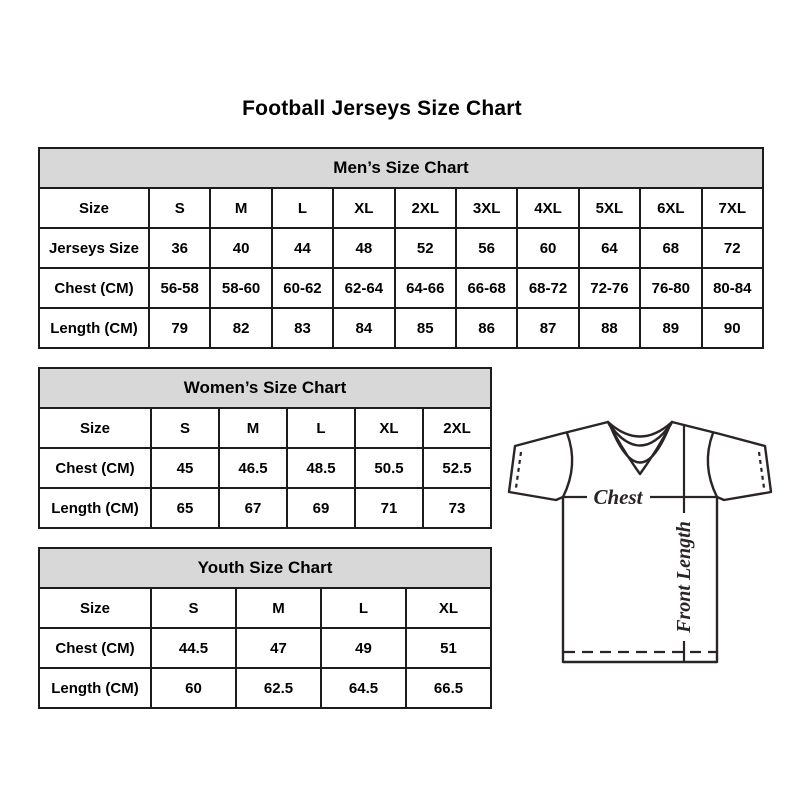 Image resolution: width=800 pixels, height=800 pixels. Describe the element at coordinates (179, 208) in the screenshot. I see `value-cell: S` at that location.